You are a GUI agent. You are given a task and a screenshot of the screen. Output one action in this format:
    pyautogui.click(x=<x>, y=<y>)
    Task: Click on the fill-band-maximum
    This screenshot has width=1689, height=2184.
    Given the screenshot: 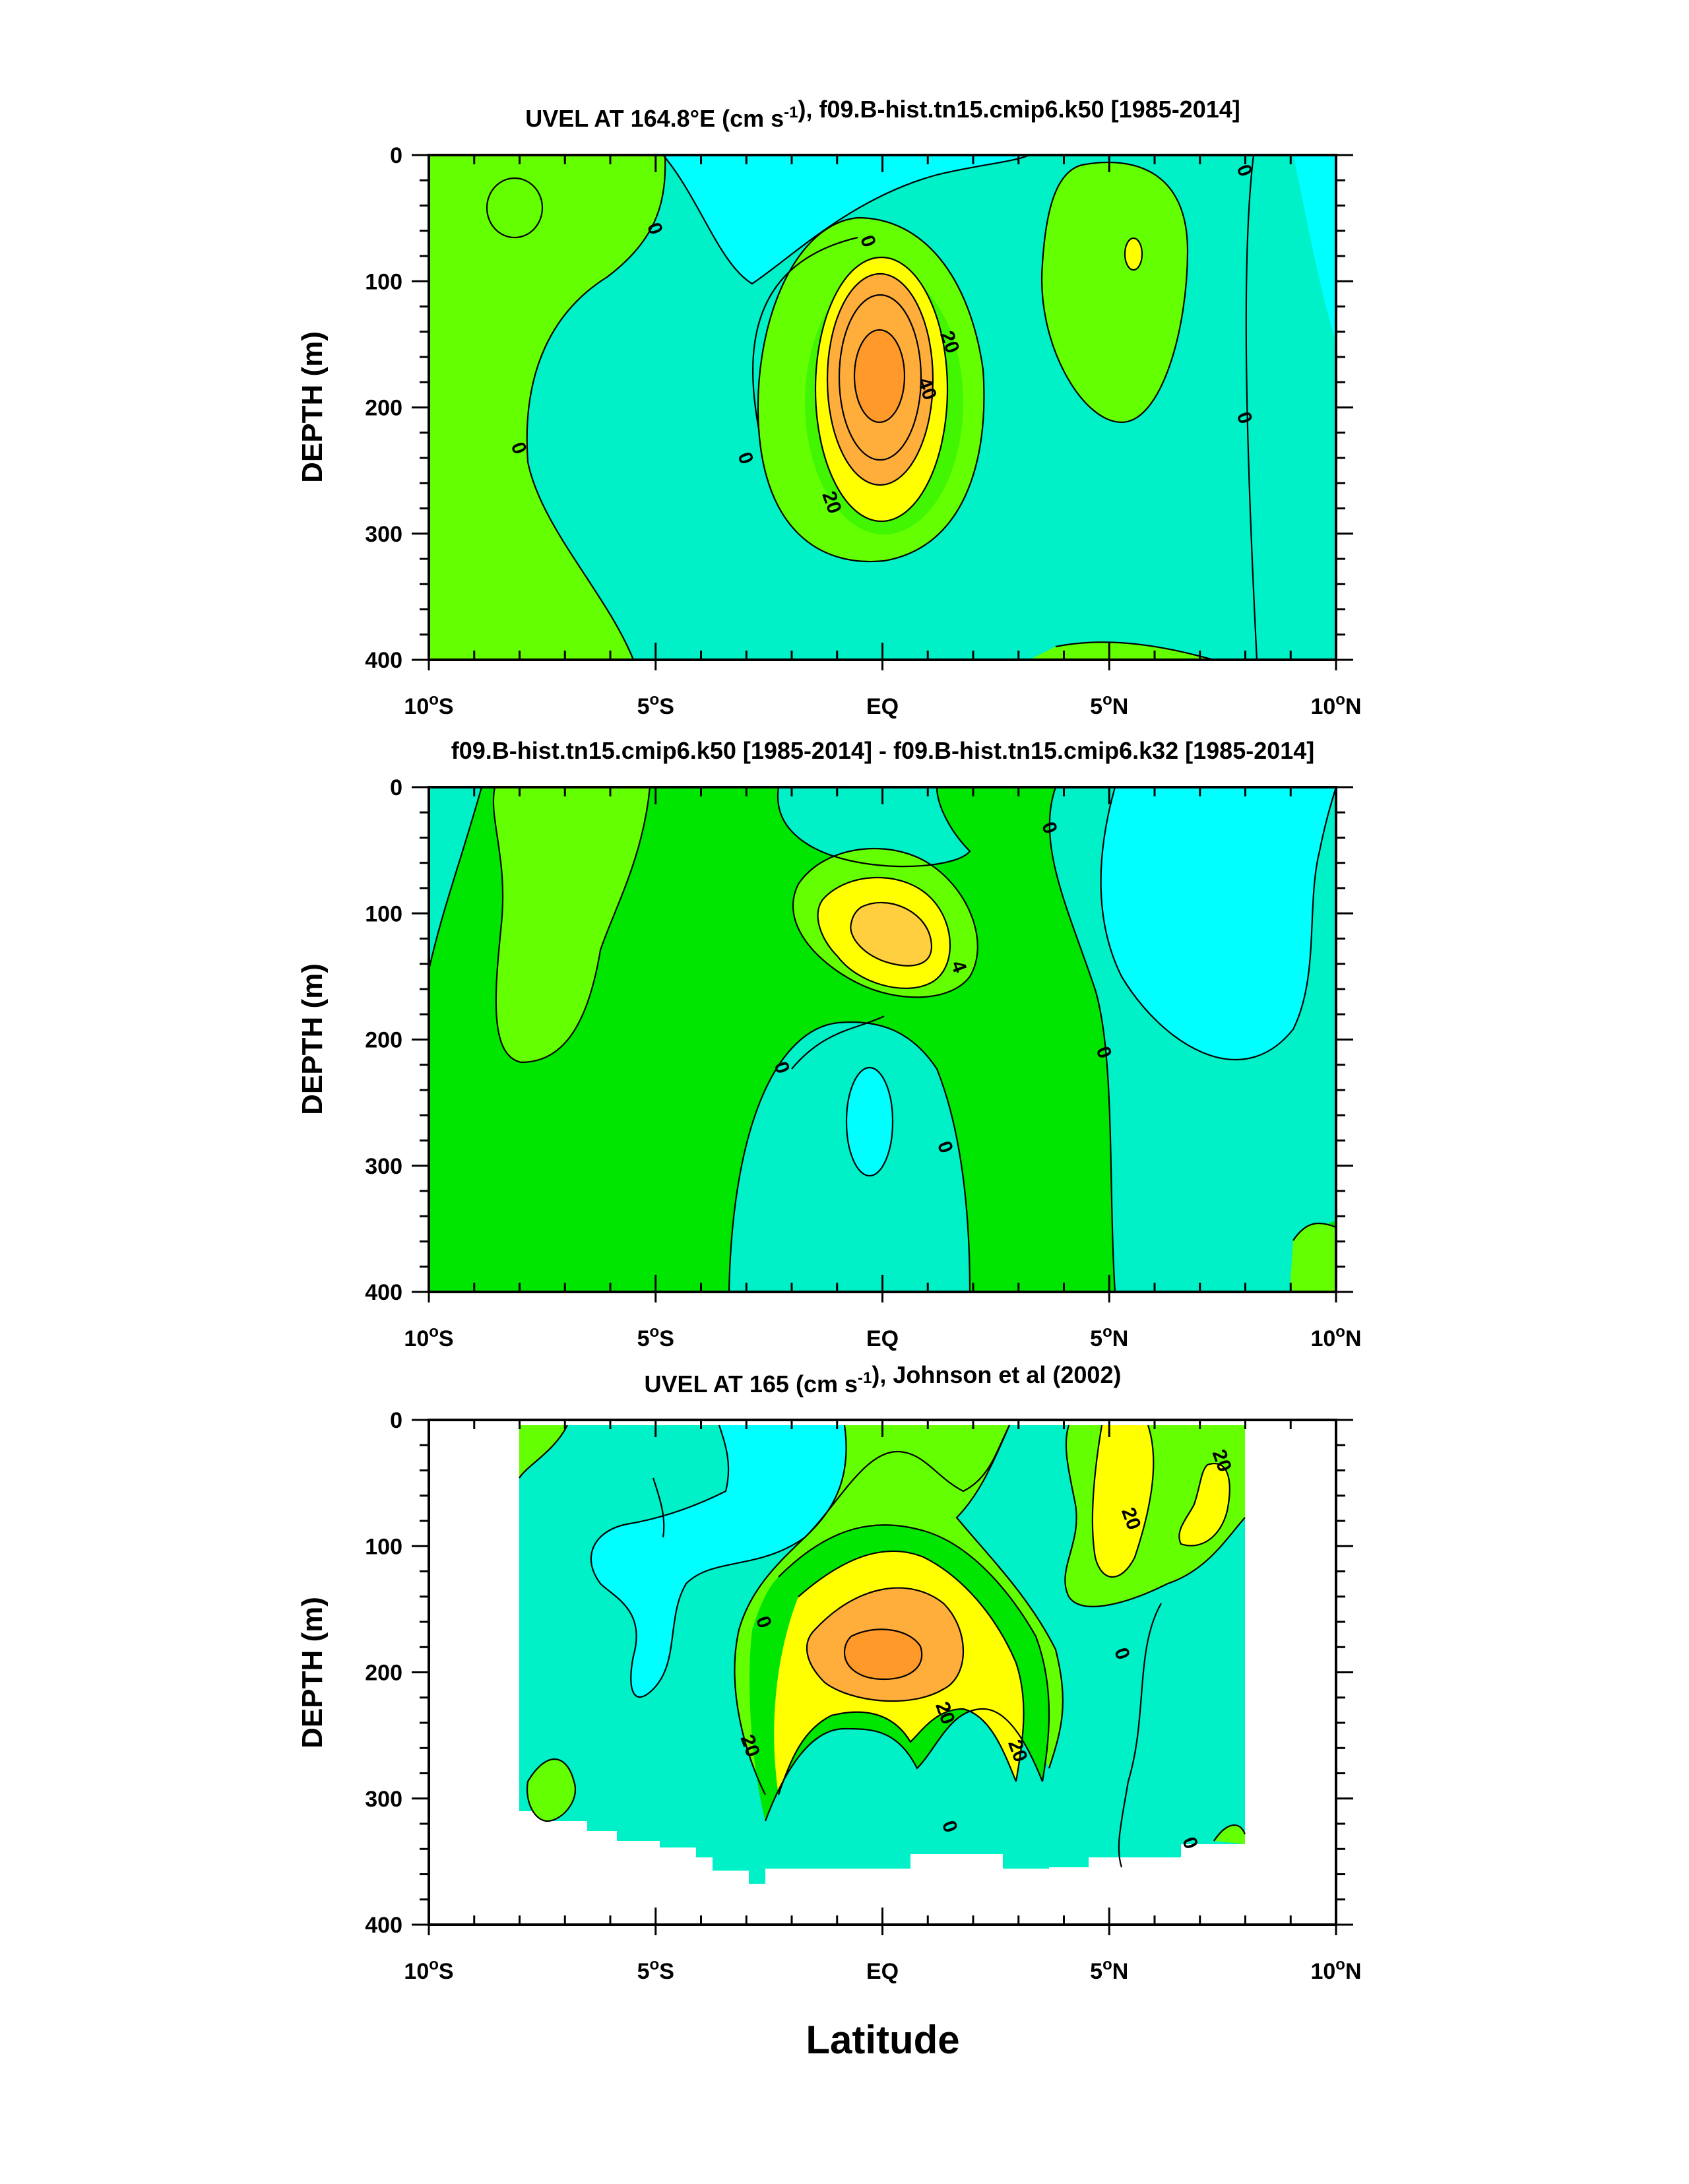 What is the action you would take?
    pyautogui.click(x=891, y=934)
    